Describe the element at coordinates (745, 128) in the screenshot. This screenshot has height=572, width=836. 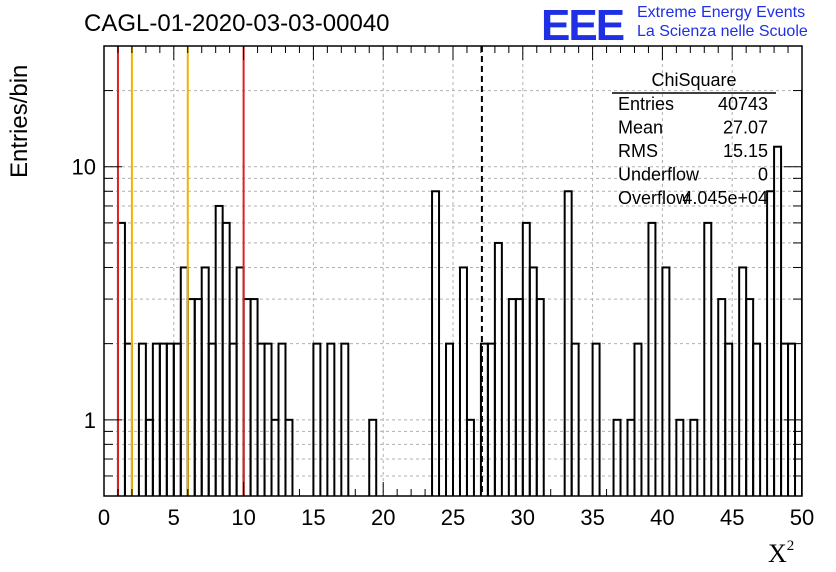
I see `stats-row-value: 27.07` at that location.